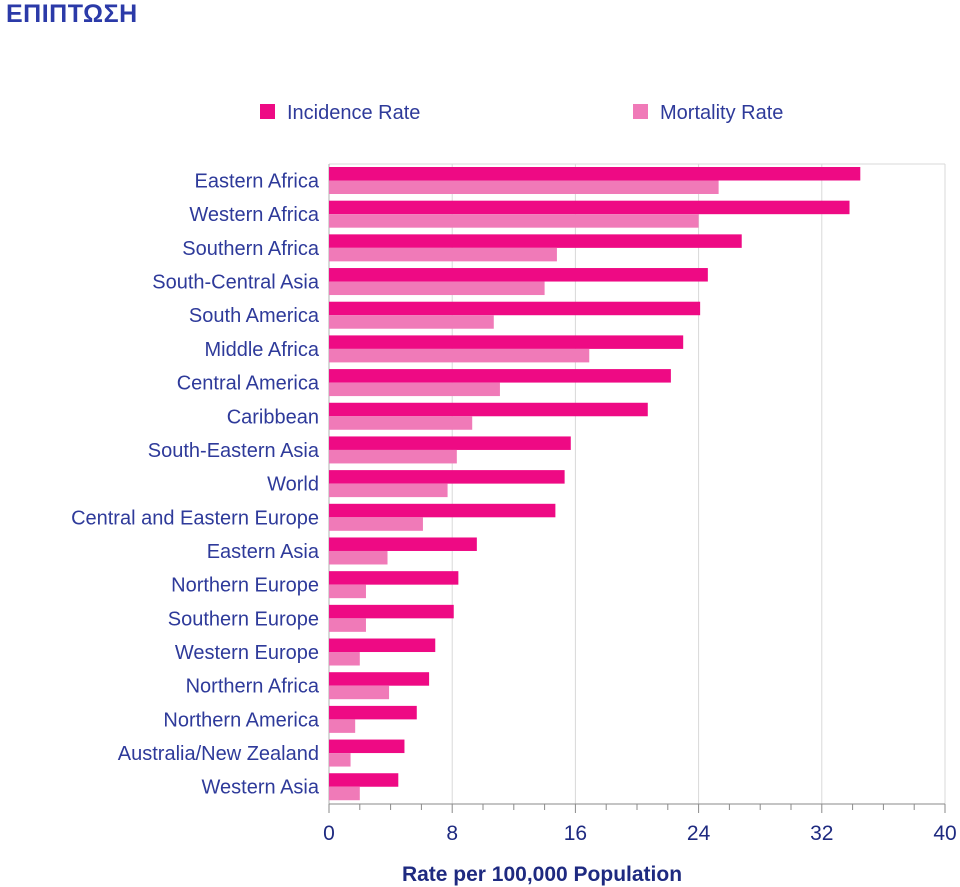 This screenshot has height=887, width=960. I want to click on category-label: Caribbean, so click(273, 417).